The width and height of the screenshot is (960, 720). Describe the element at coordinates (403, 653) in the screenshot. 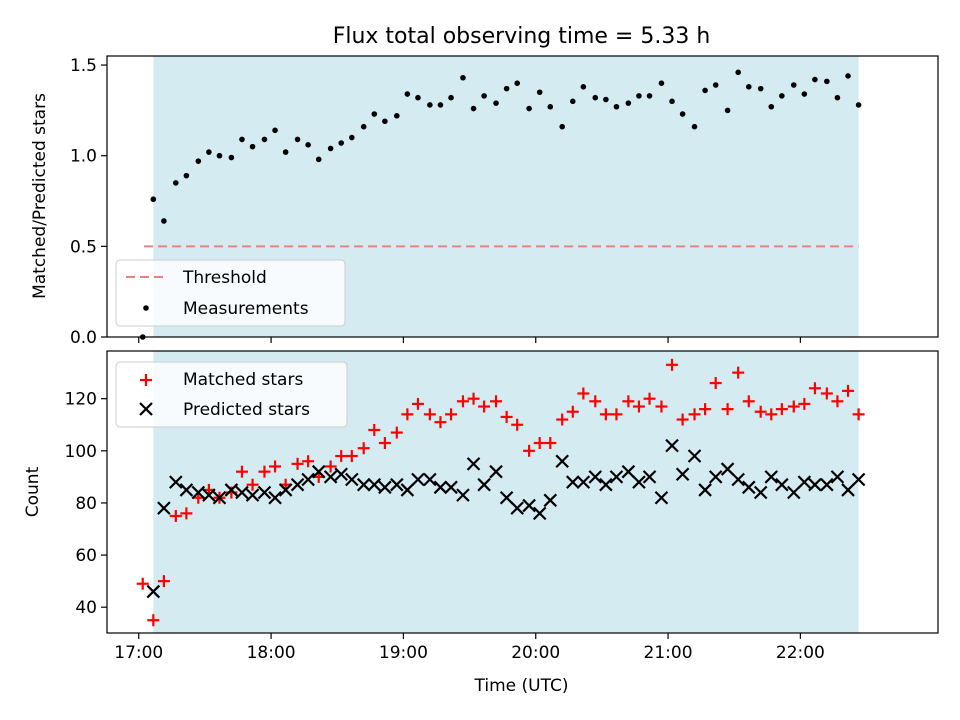

I see `x-tick-label: 19:00` at that location.